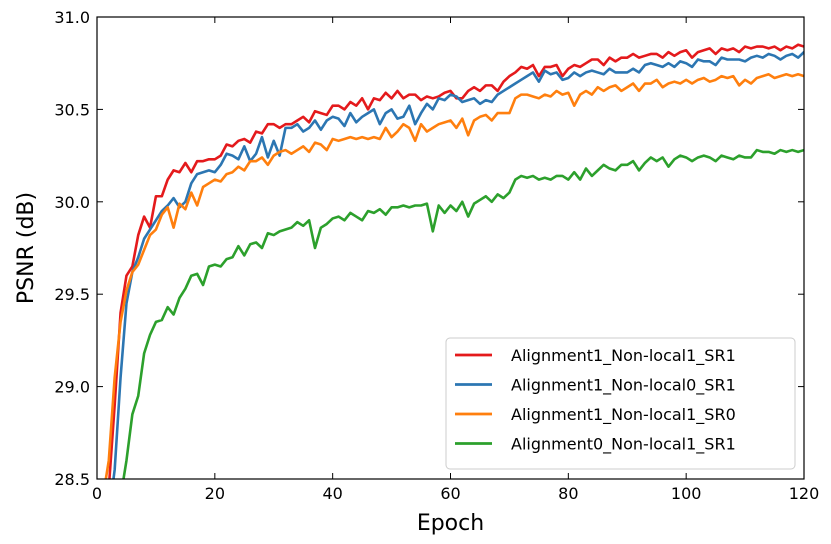 This screenshot has height=544, width=831. What do you see at coordinates (450, 523) in the screenshot?
I see `x-axis-label: Epoch` at bounding box center [450, 523].